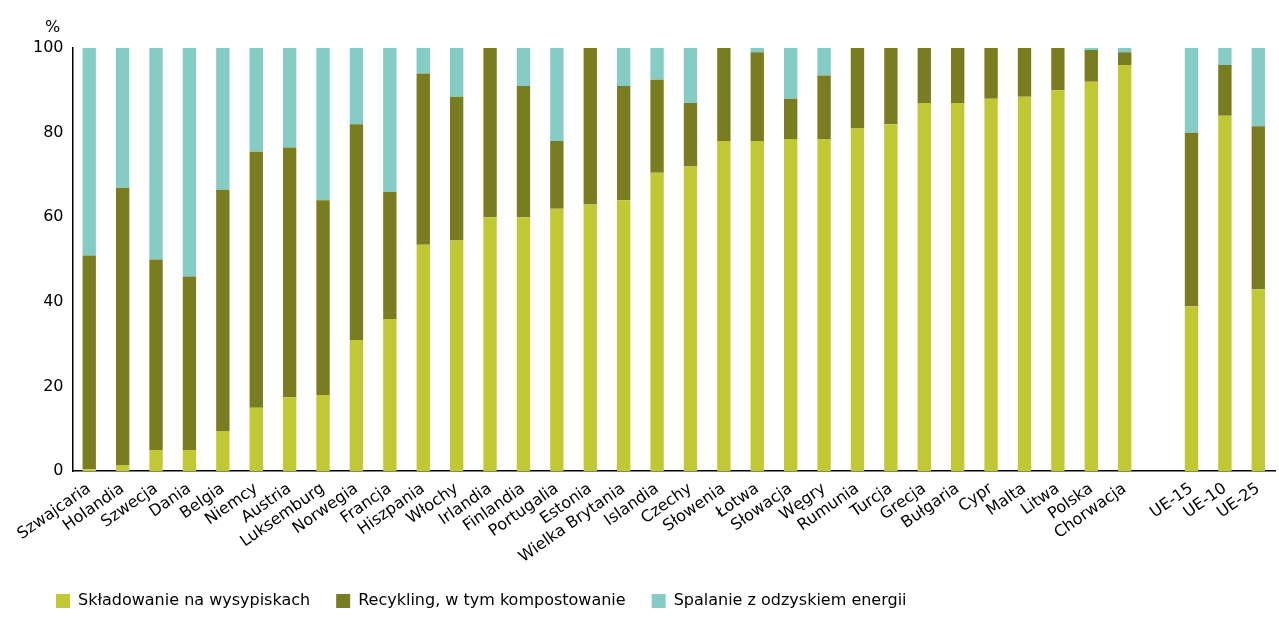  What do you see at coordinates (53, 131) in the screenshot?
I see `y-tick-label: 80` at bounding box center [53, 131].